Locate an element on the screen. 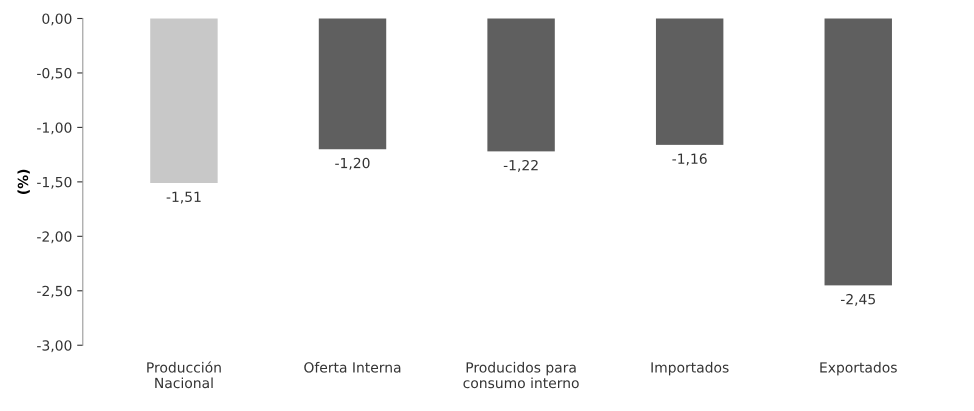 The height and width of the screenshot is (411, 974). data-label: -1,20 is located at coordinates (352, 164).